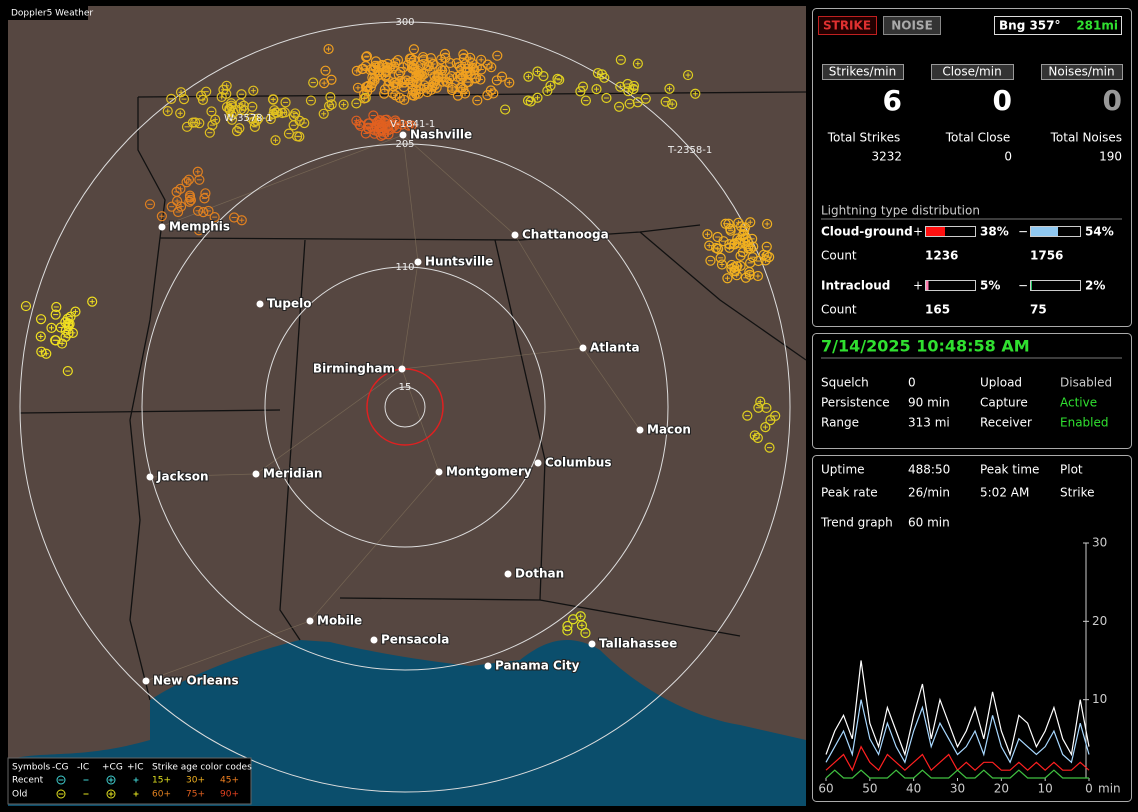  I want to click on setting-value: Enabled, so click(1084, 423).